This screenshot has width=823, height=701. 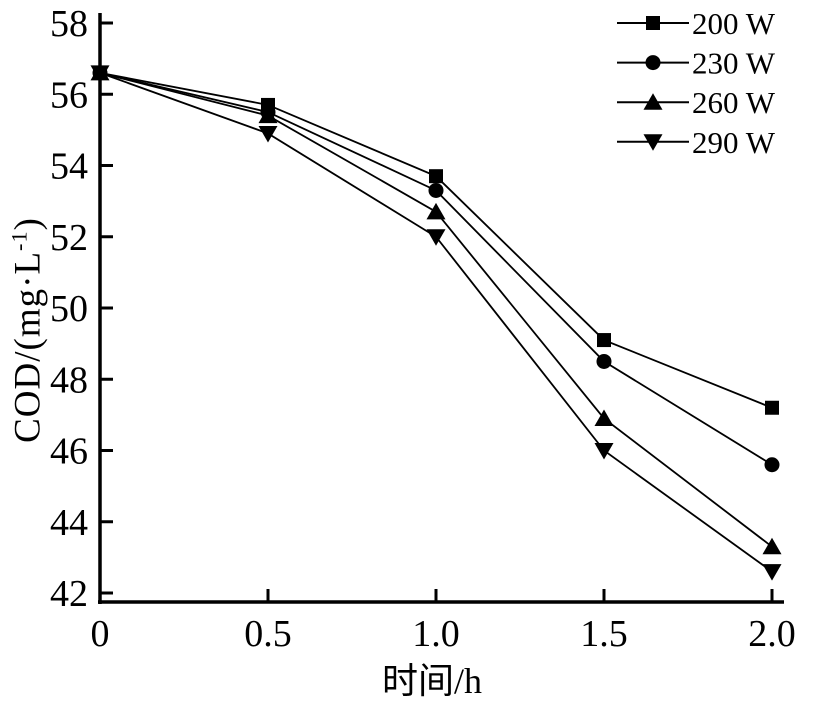 I want to click on legend-square-marker, so click(x=653, y=23).